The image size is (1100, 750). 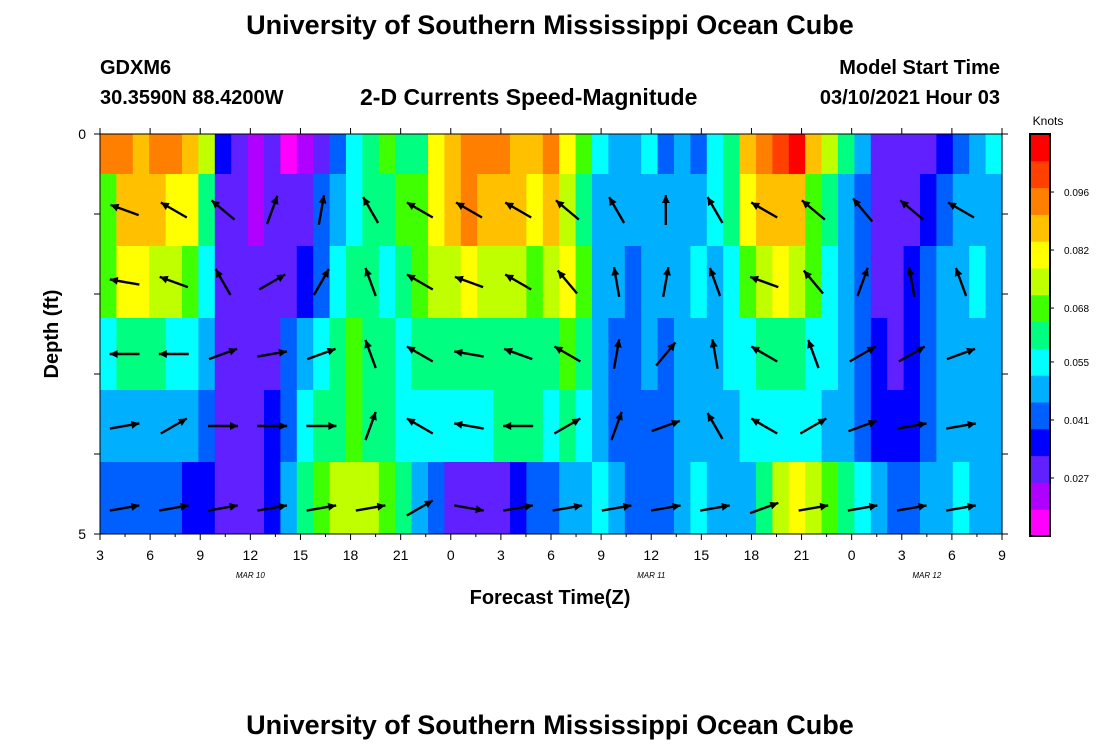 What do you see at coordinates (82, 134) in the screenshot?
I see `y-tick-label: 0` at bounding box center [82, 134].